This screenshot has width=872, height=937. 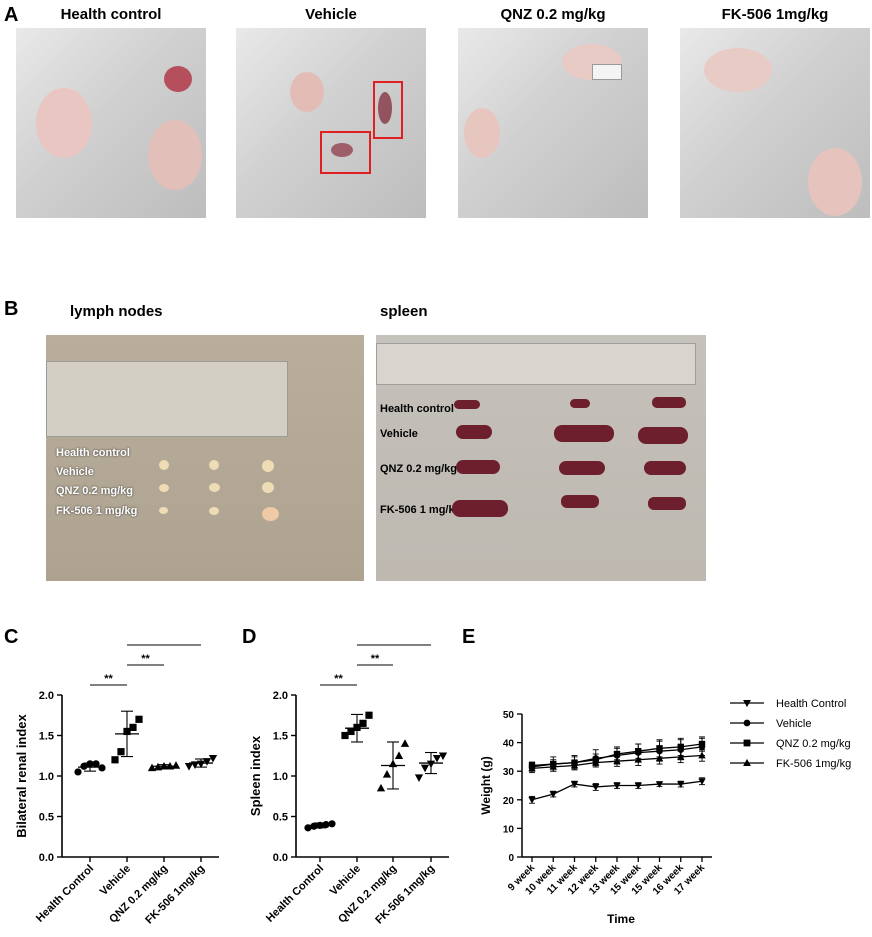 I want to click on panel-d-letter: D, so click(x=249, y=637).